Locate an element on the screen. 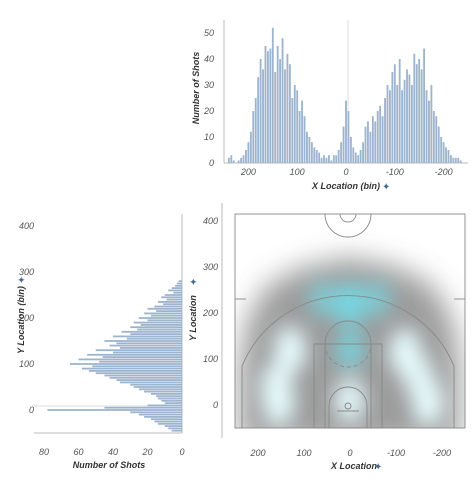 The width and height of the screenshot is (474, 478). center-circle-inner is located at coordinates (348, 218).